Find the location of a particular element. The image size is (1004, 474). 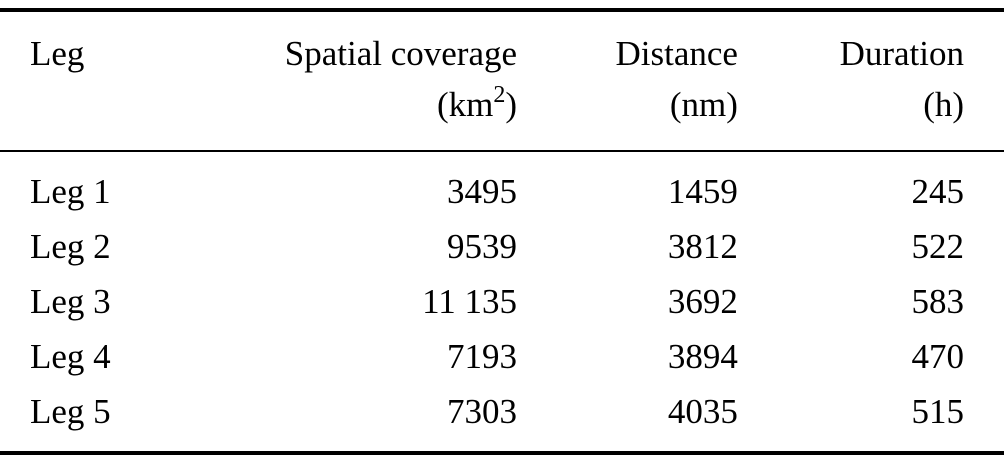

header-unit-row: (km2) (nm) (h) is located at coordinates (502, 116).